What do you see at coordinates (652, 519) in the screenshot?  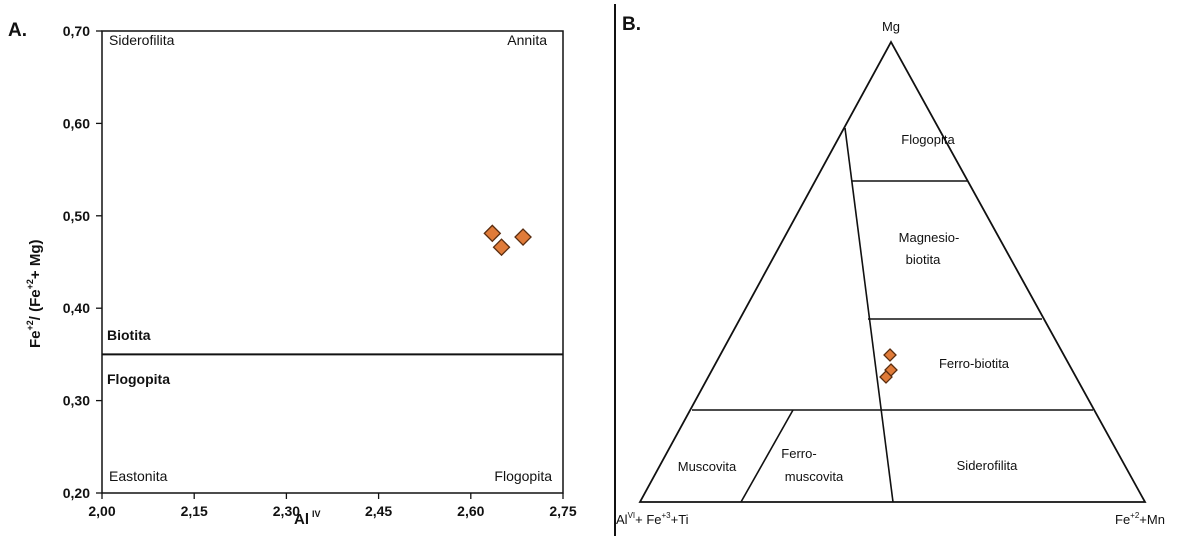 I see `vertex-label-al-fe-ti: AlVI+ Fe+3+Ti` at bounding box center [652, 519].